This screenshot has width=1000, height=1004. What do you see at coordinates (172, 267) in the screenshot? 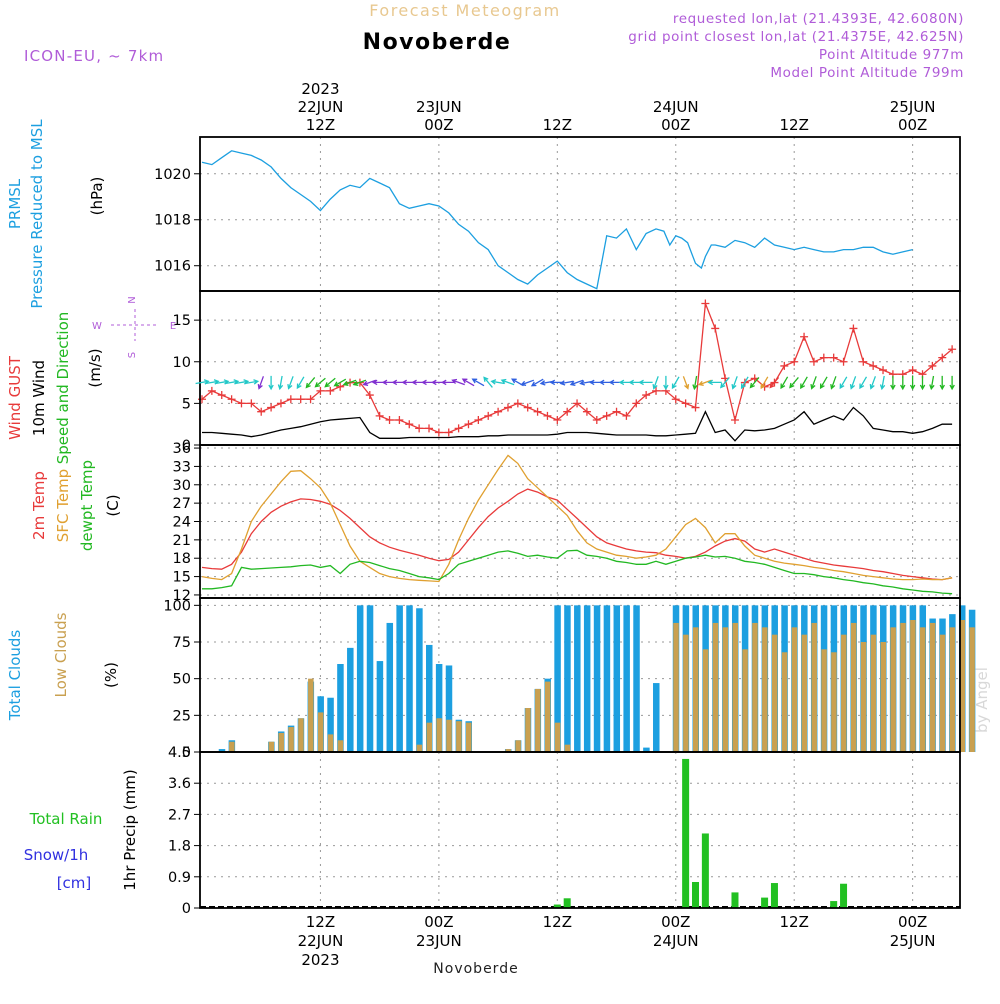
I see `y-tick-label: 1016` at bounding box center [172, 267].